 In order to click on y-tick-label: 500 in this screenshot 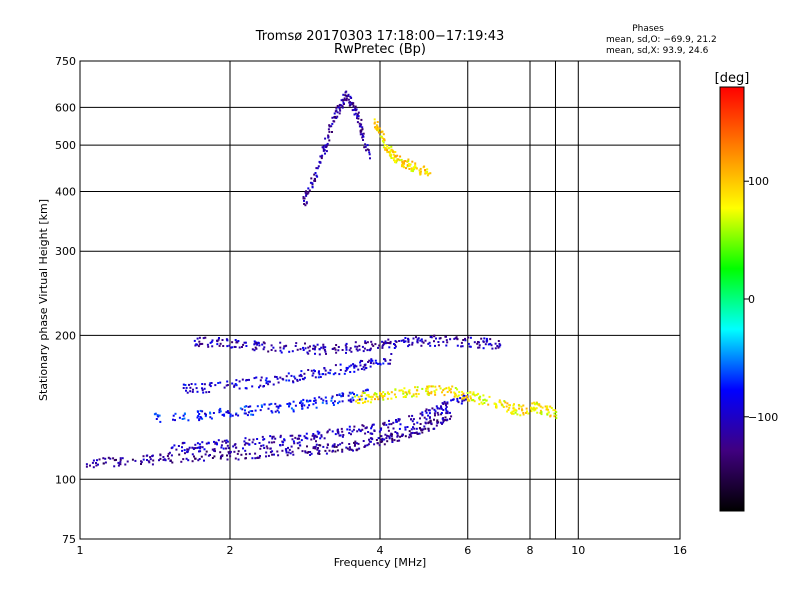, I will do `click(65, 145)`.